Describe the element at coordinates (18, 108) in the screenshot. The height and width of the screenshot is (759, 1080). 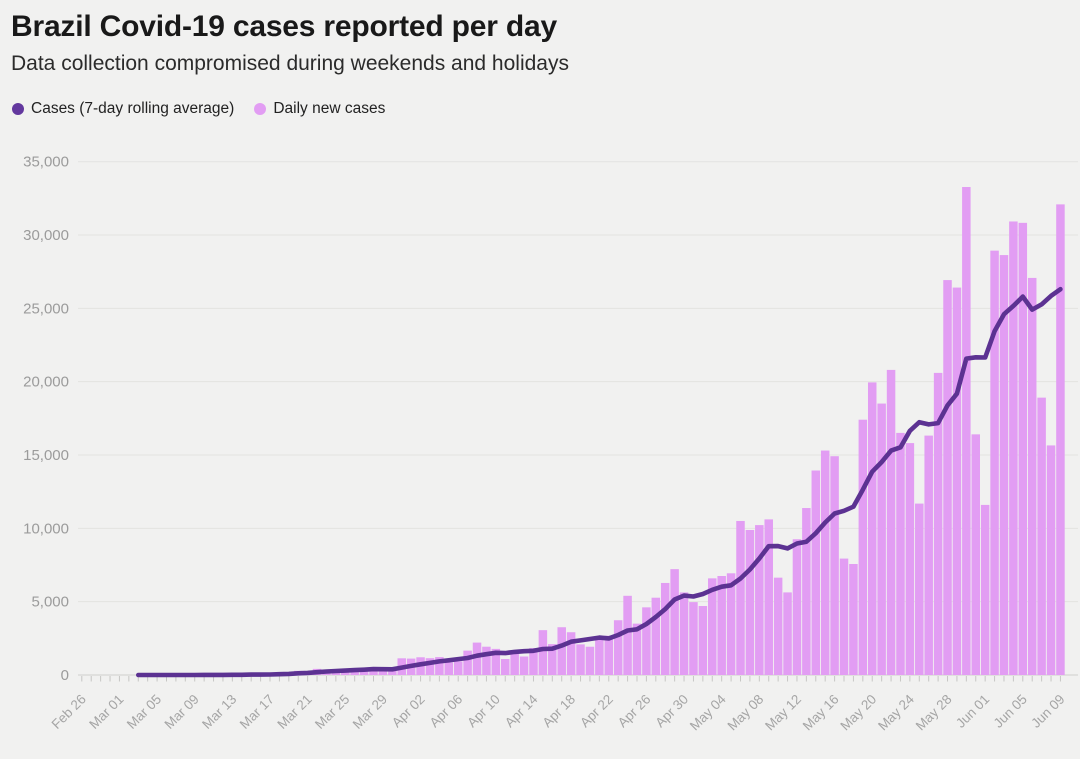
I see `rolling-average-dot-icon` at that location.